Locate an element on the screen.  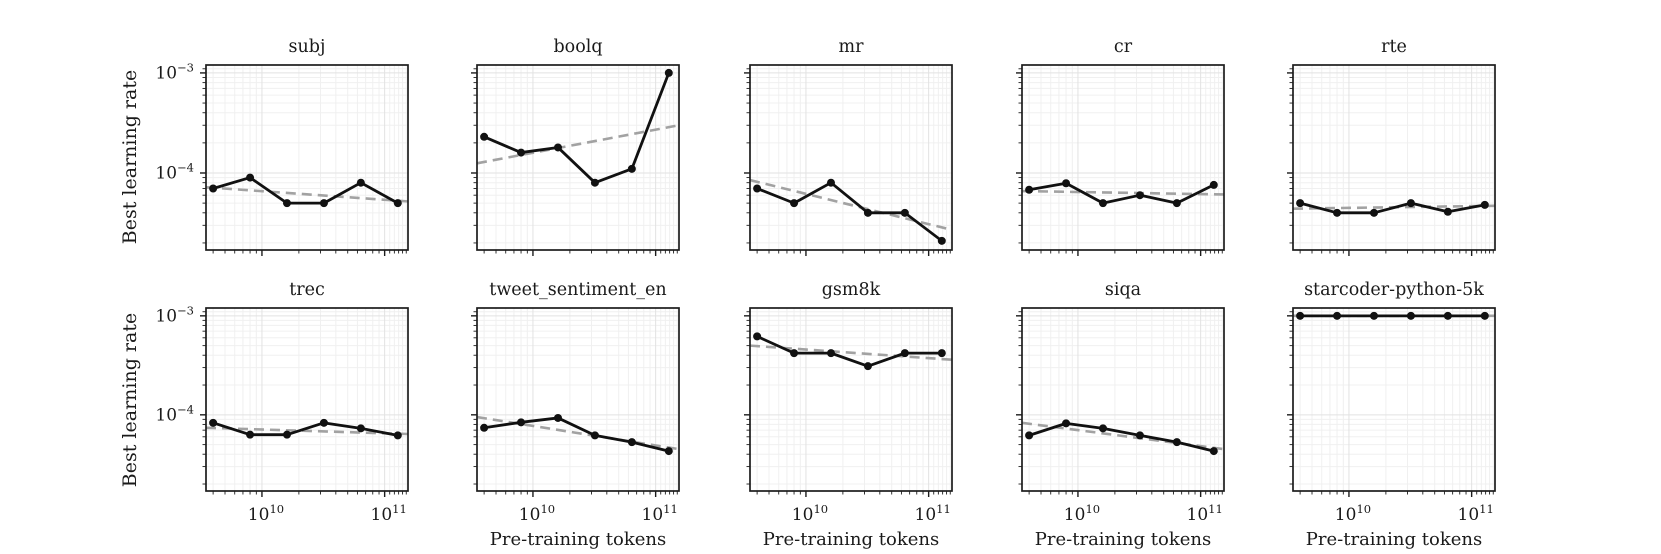
subplot-starcoder-python-5k: starcoder-python-5k 1010 1011 is located at coordinates (1391, 402).